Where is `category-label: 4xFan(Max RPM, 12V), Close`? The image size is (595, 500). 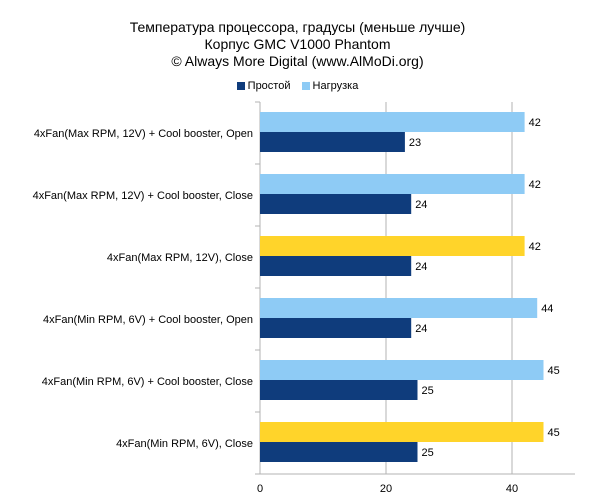
category-label: 4xFan(Max RPM, 12V), Close is located at coordinates (180, 258).